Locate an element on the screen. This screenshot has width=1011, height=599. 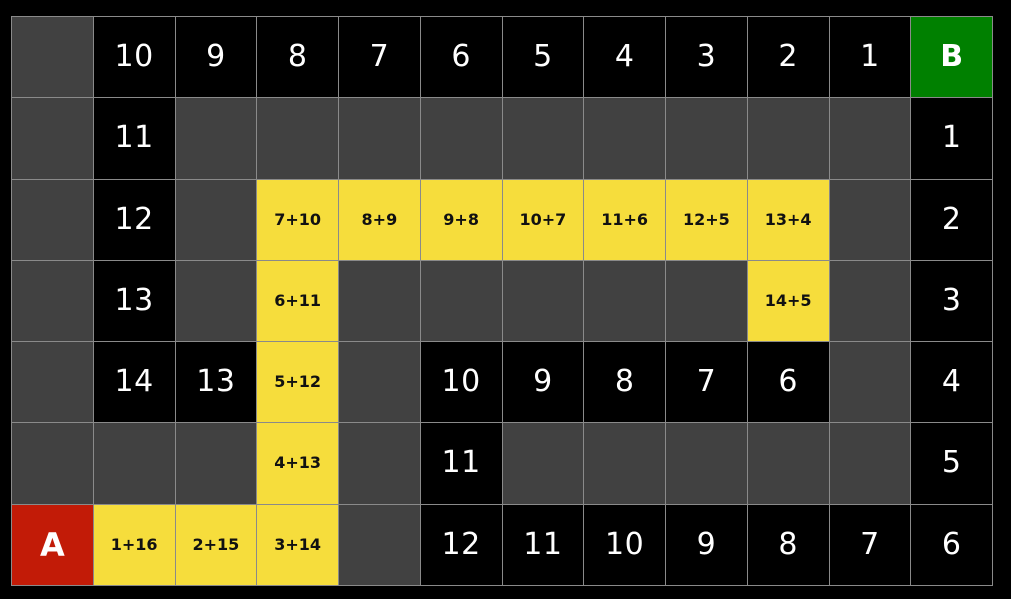
grid-cell-path: 5+12 is located at coordinates (297, 382).